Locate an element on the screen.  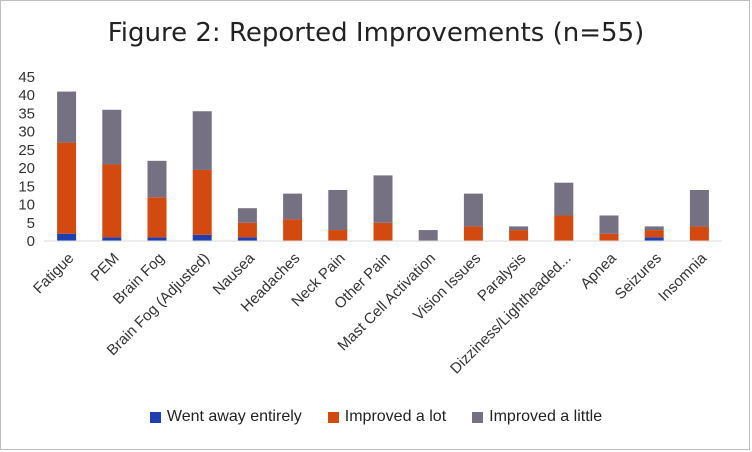
y-tick-label: 35 is located at coordinates (26, 113).